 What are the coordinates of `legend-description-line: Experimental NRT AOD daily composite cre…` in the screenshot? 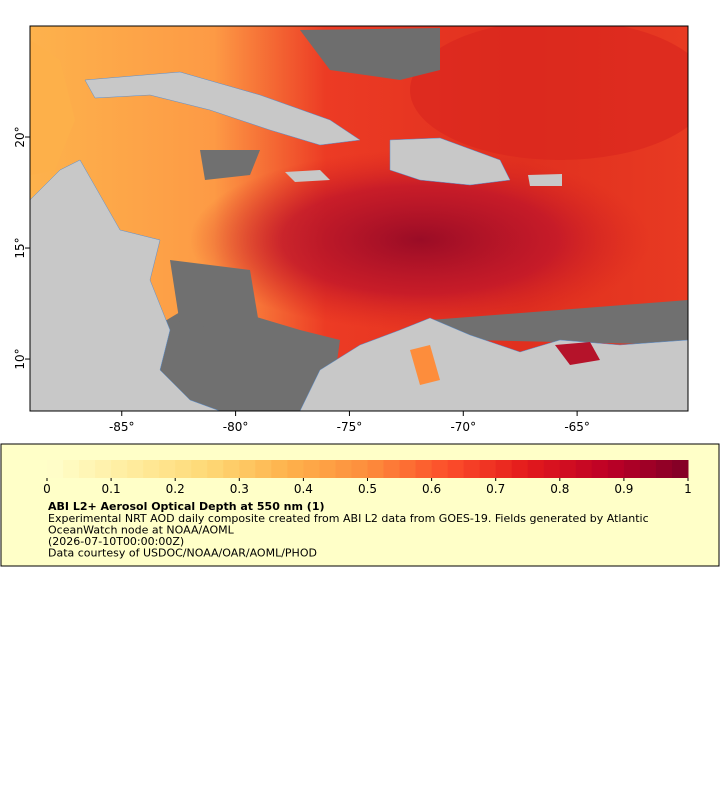 It's located at (348, 518).